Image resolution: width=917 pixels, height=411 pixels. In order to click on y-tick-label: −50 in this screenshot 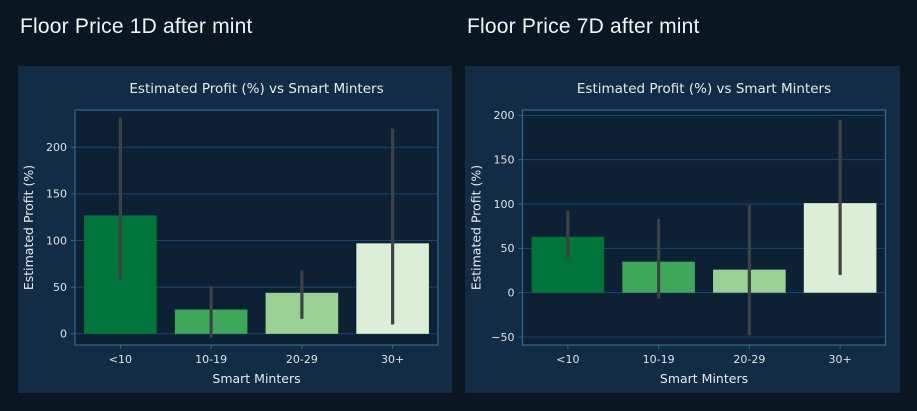, I will do `click(502, 337)`.